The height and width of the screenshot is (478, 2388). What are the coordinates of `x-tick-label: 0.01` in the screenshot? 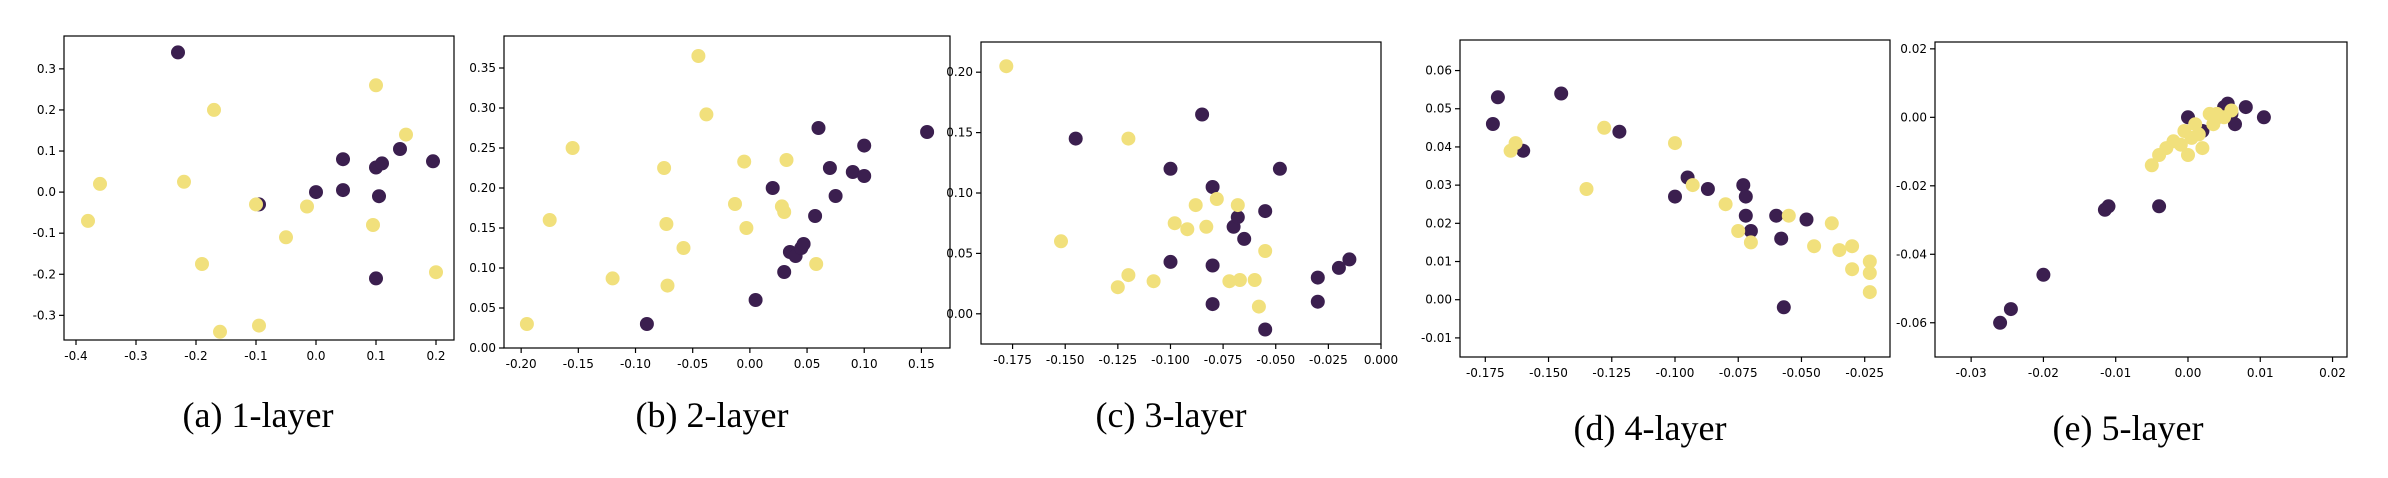 It's located at (2260, 373).